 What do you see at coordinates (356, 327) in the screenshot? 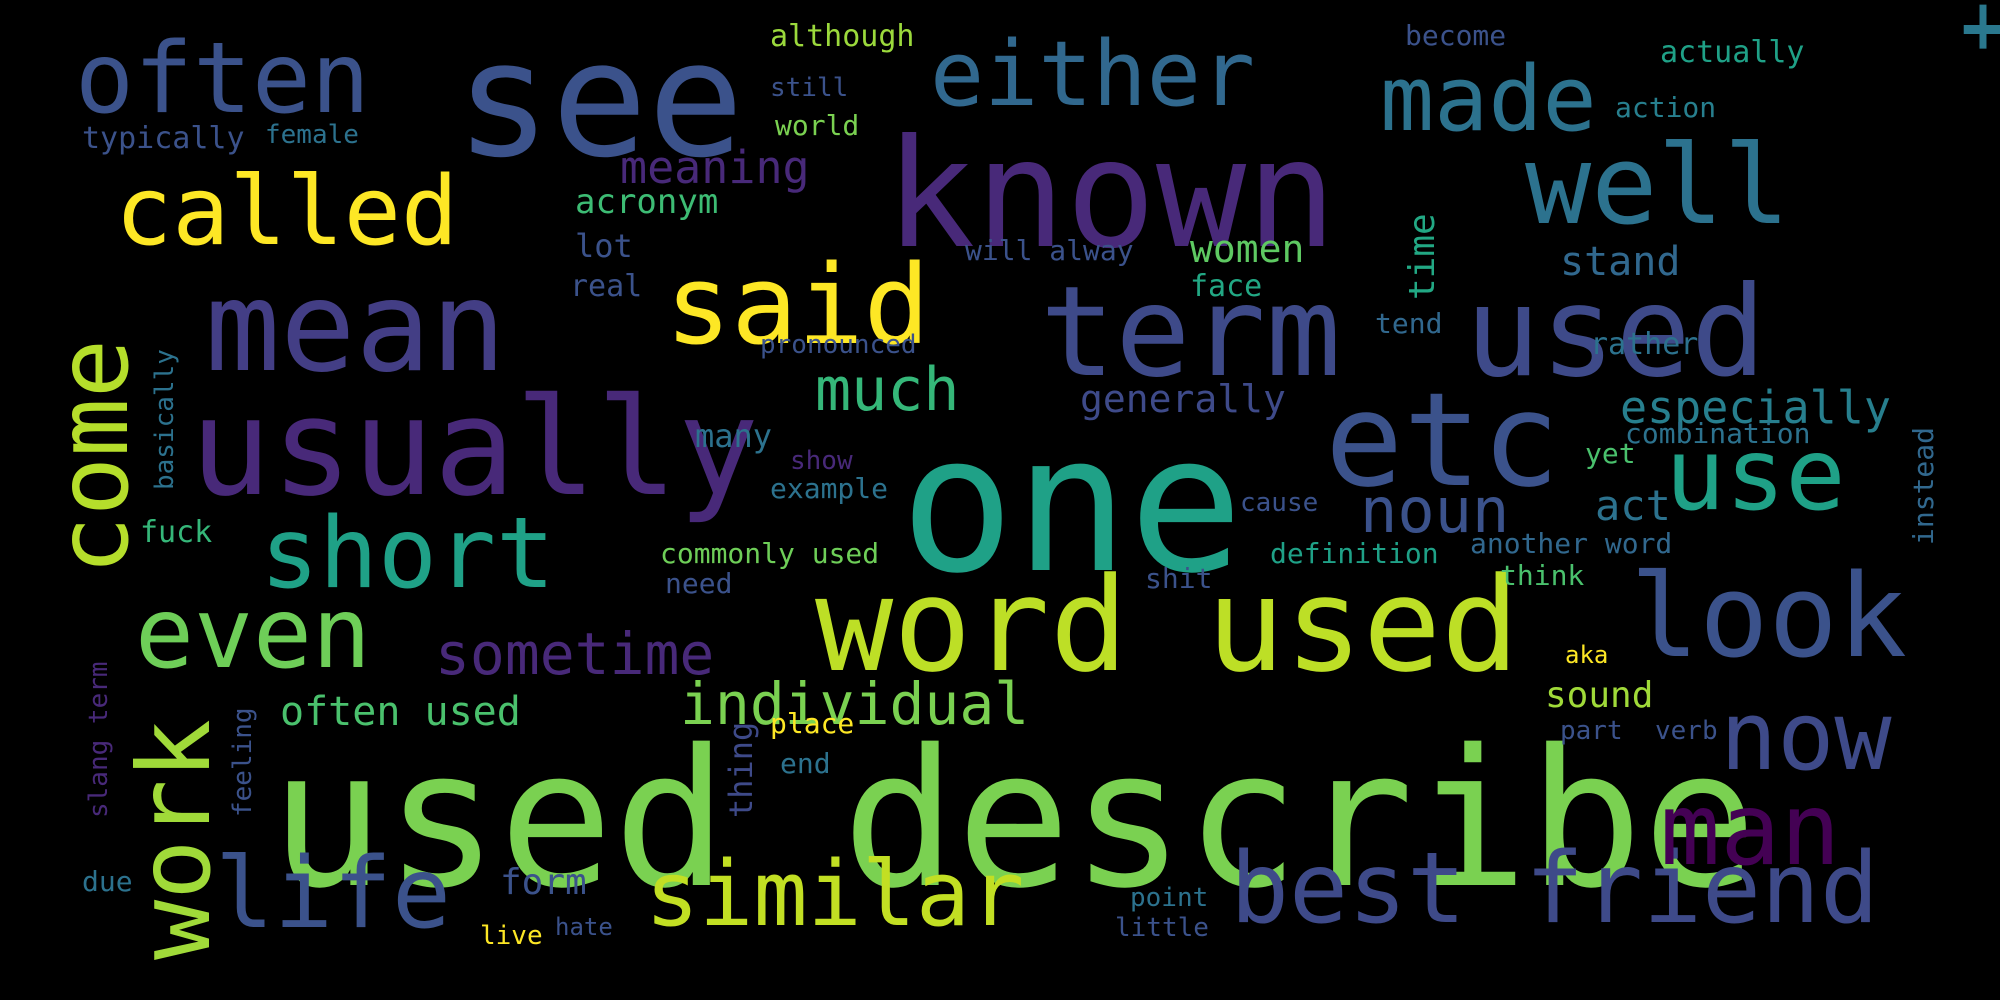
I see `word-mean: mean` at bounding box center [356, 327].